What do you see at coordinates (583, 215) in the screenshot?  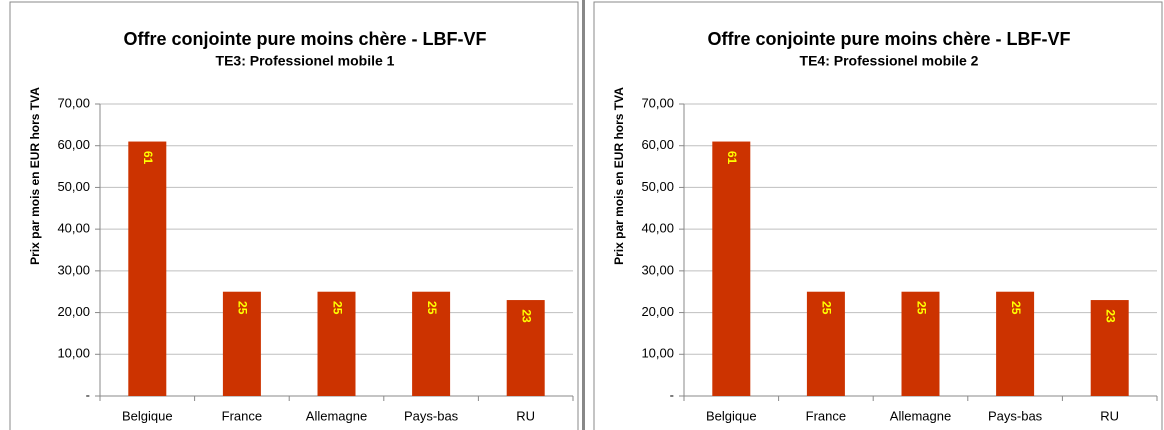 I see `separator` at bounding box center [583, 215].